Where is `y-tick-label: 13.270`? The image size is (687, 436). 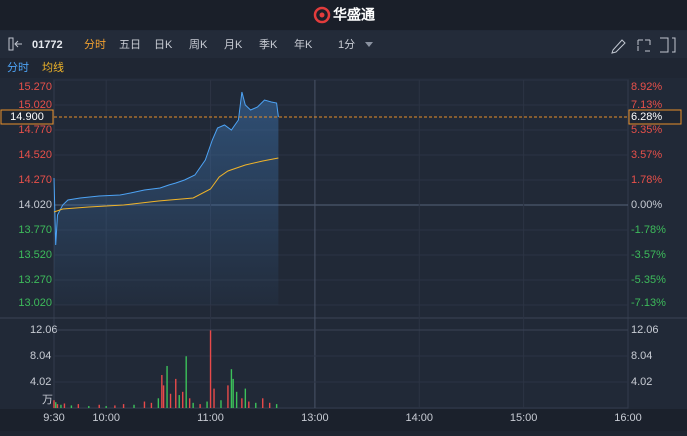
y-tick-label: 13.270 is located at coordinates (35, 280).